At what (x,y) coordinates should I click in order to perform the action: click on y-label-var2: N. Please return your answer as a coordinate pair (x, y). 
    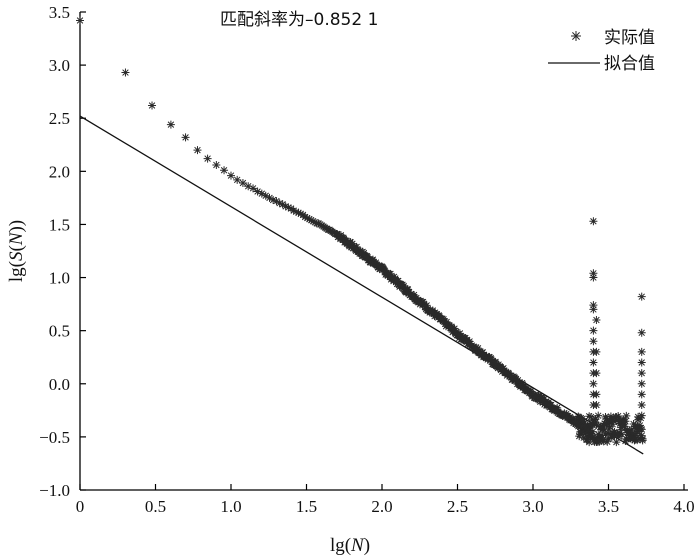
    Looking at the image, I should click on (16, 238).